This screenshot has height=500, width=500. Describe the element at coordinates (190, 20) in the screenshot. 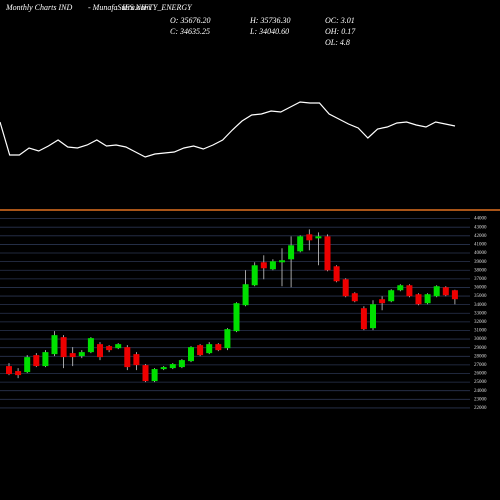

I see `stat: O: 35676.20` at that location.